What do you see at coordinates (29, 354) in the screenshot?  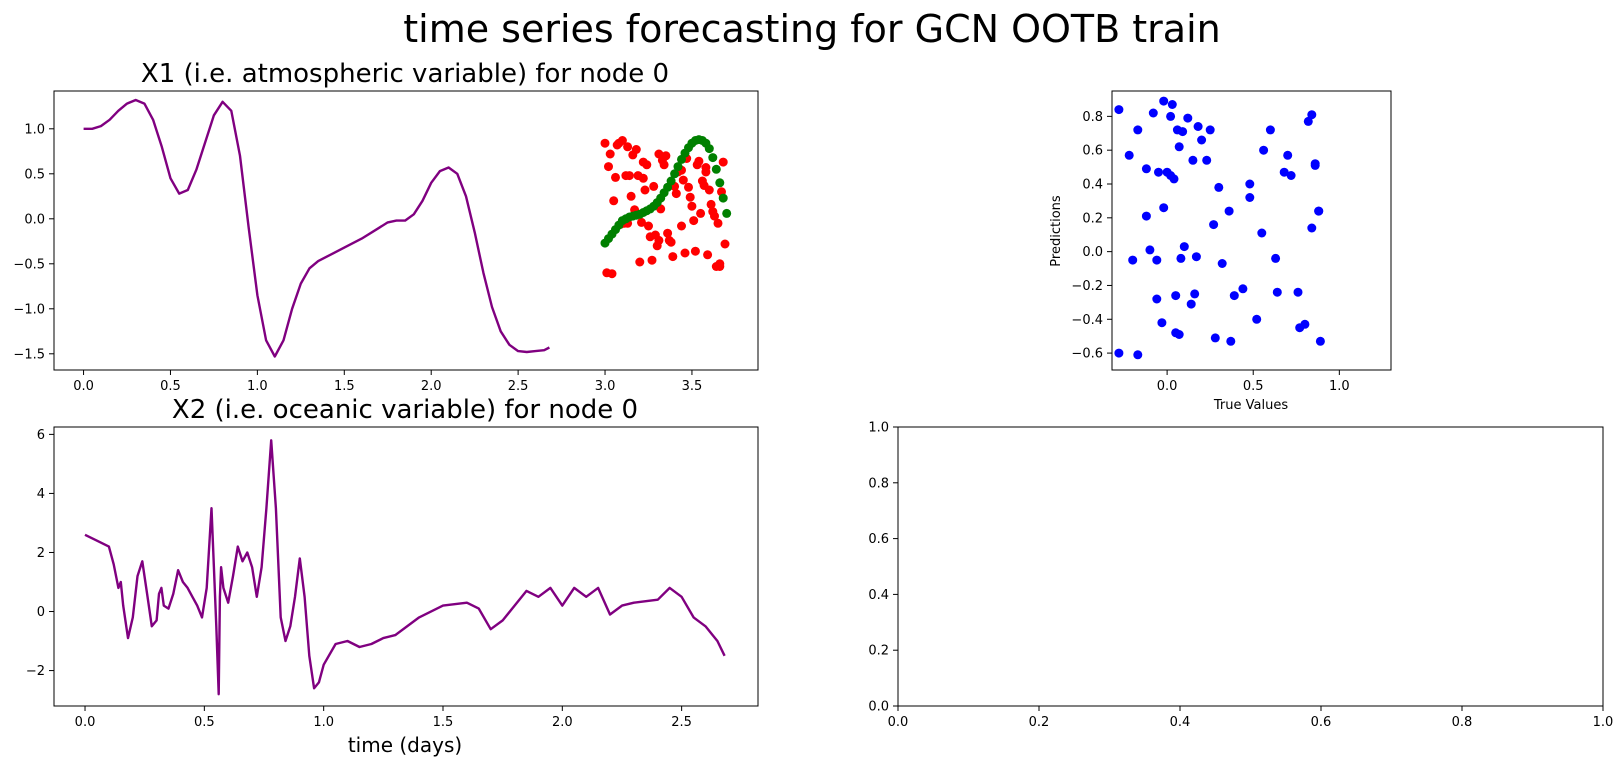 I see `y-tick-label: −1.5` at bounding box center [29, 354].